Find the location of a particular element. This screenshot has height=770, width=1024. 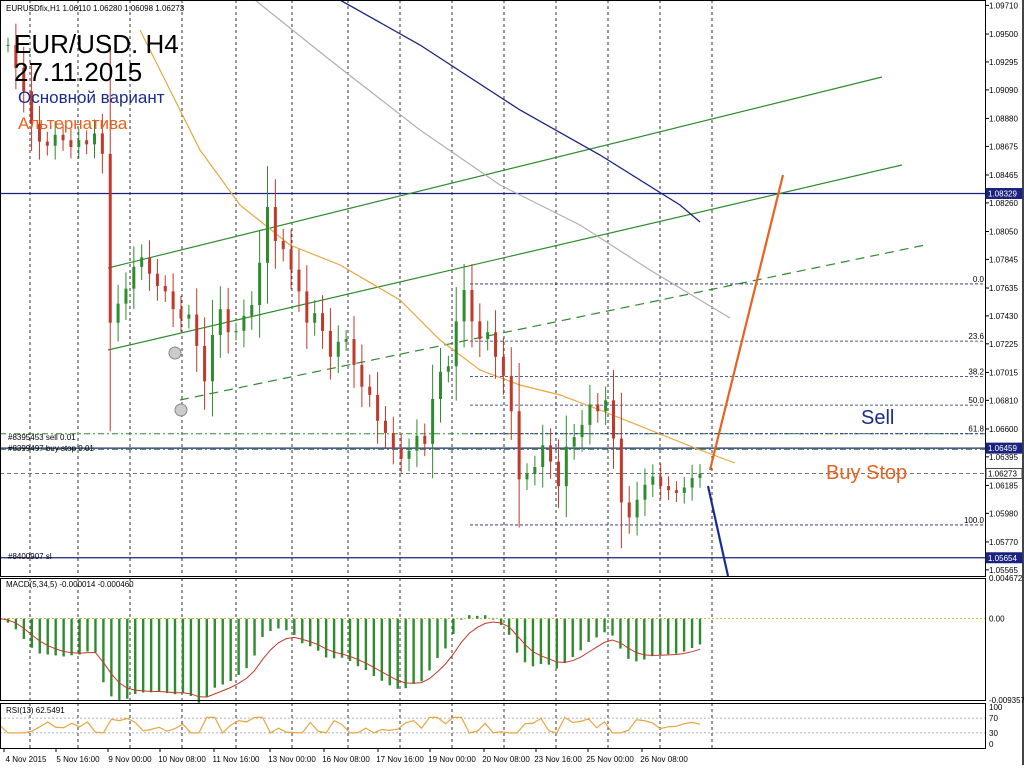

legend-main-variant: Основной вариант is located at coordinates (91, 97).